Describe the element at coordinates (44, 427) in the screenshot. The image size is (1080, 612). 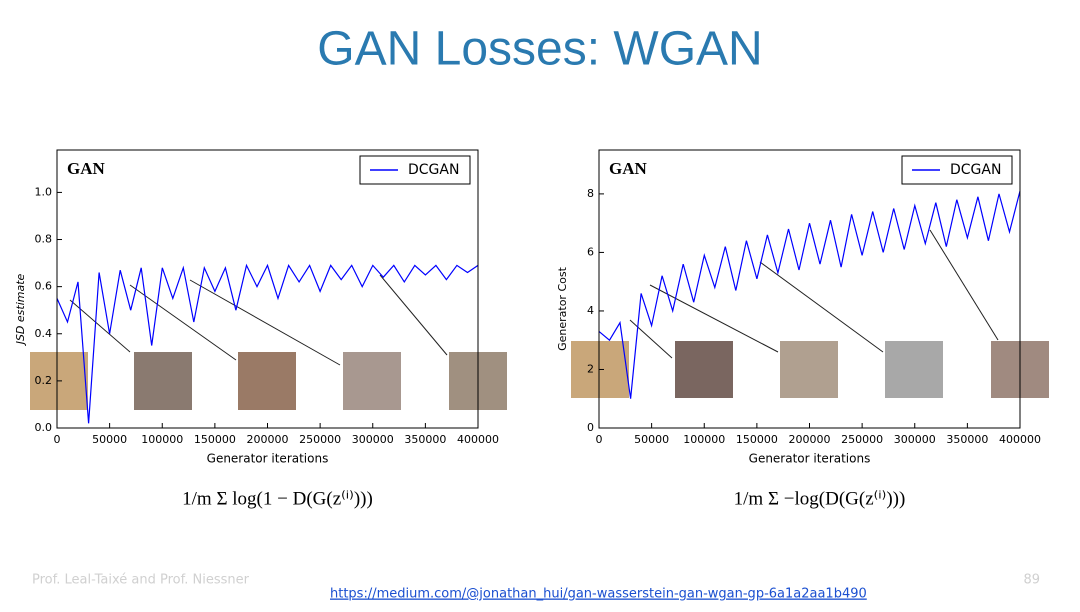
I see `y-tick-label: 0.0` at that location.